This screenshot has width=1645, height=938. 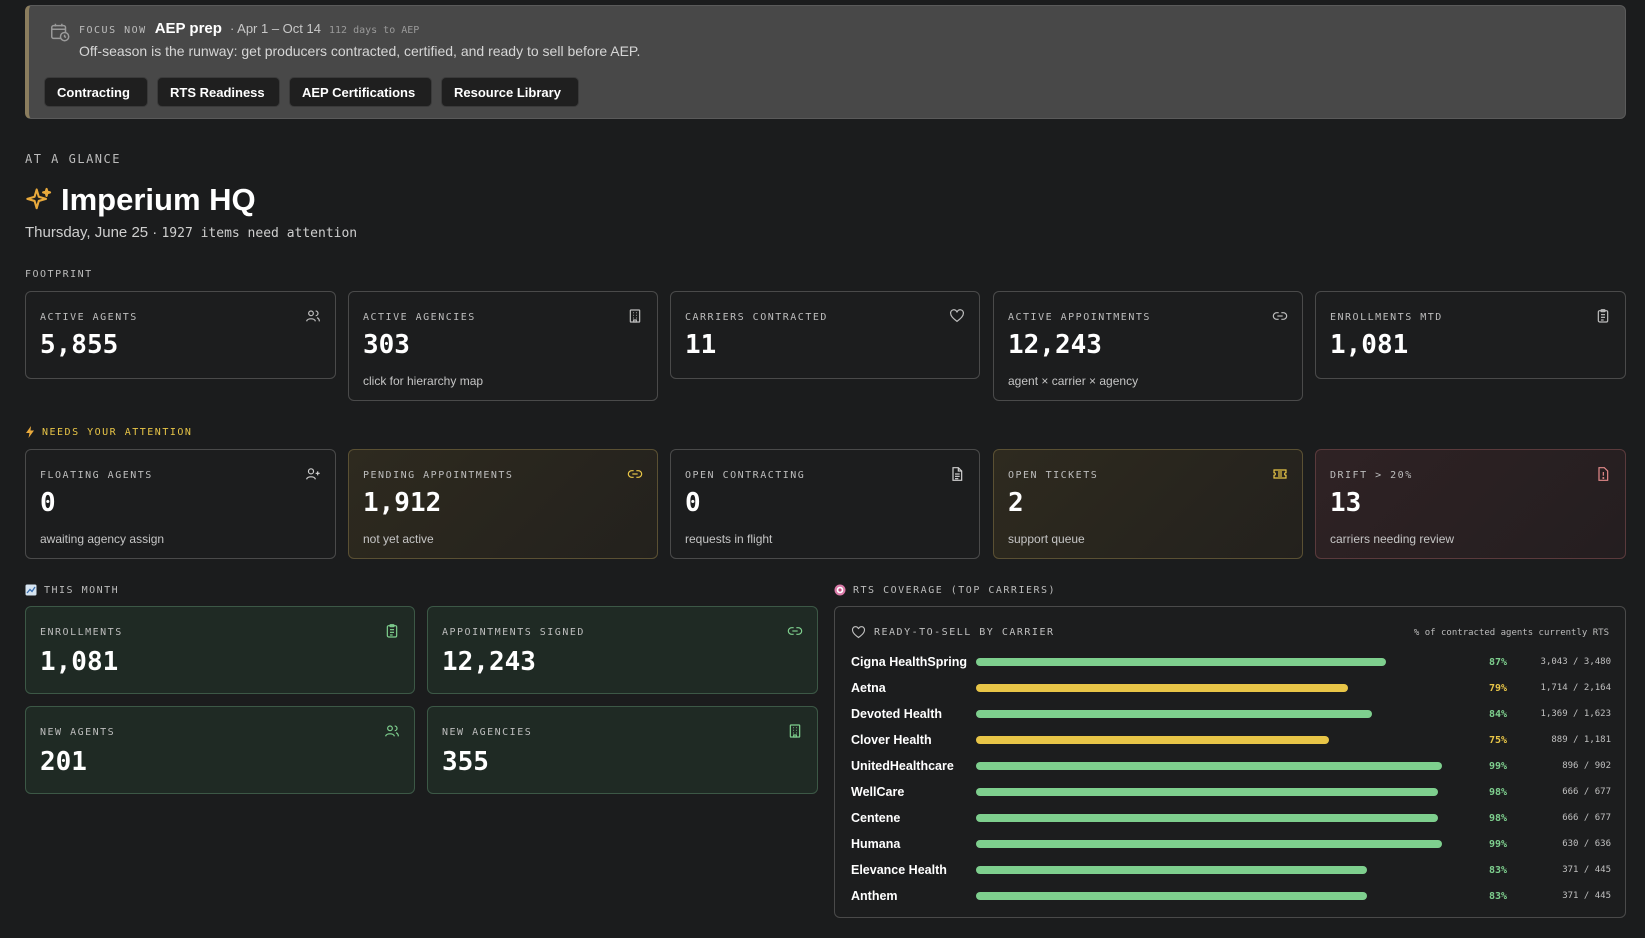 I want to click on card-label: ENROLLMENTS, so click(x=81, y=632).